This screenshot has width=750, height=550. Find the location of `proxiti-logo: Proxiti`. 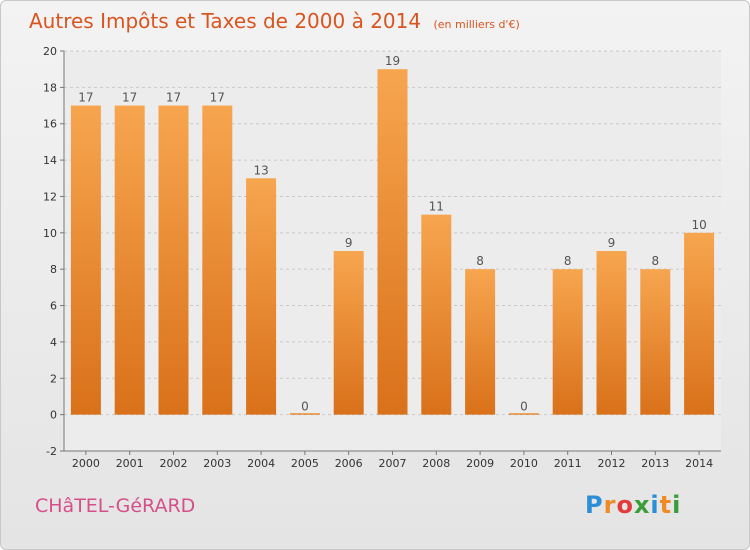

proxiti-logo: Proxiti is located at coordinates (633, 505).